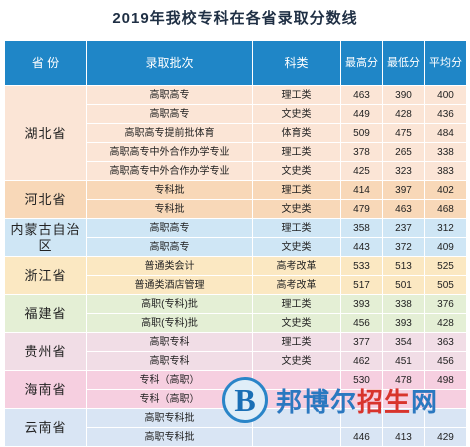 This screenshot has height=447, width=470. Describe the element at coordinates (403, 323) in the screenshot. I see `min-cell: 393` at that location.